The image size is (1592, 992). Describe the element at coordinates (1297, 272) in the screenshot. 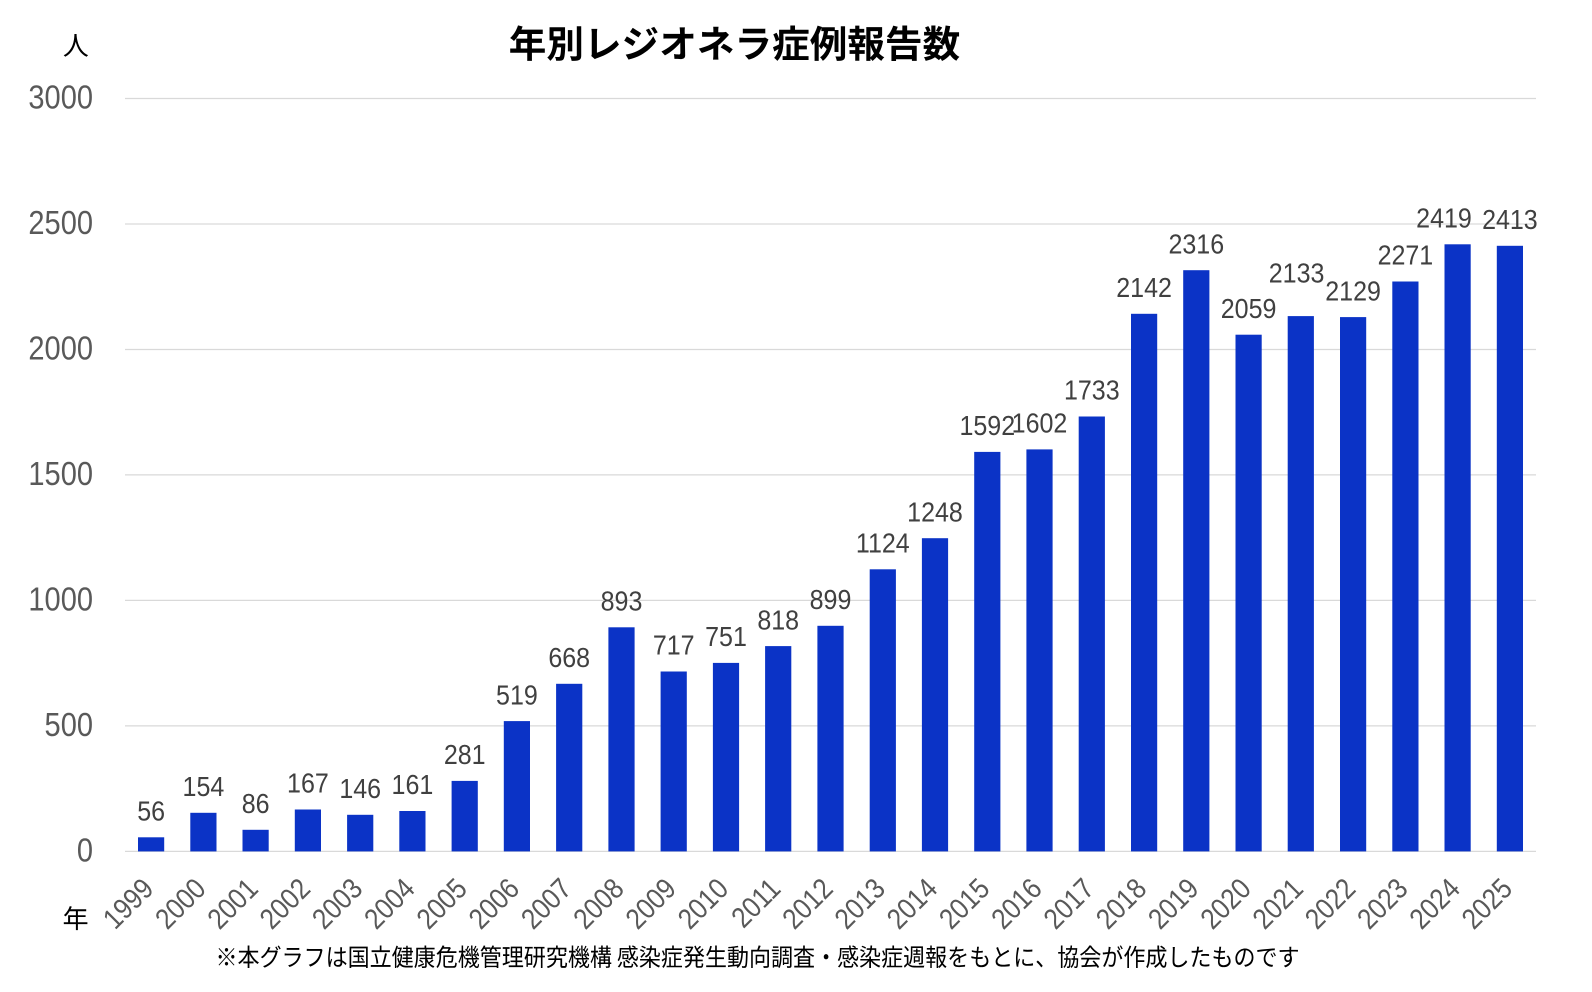

I see `svg-text: 2133` at that location.